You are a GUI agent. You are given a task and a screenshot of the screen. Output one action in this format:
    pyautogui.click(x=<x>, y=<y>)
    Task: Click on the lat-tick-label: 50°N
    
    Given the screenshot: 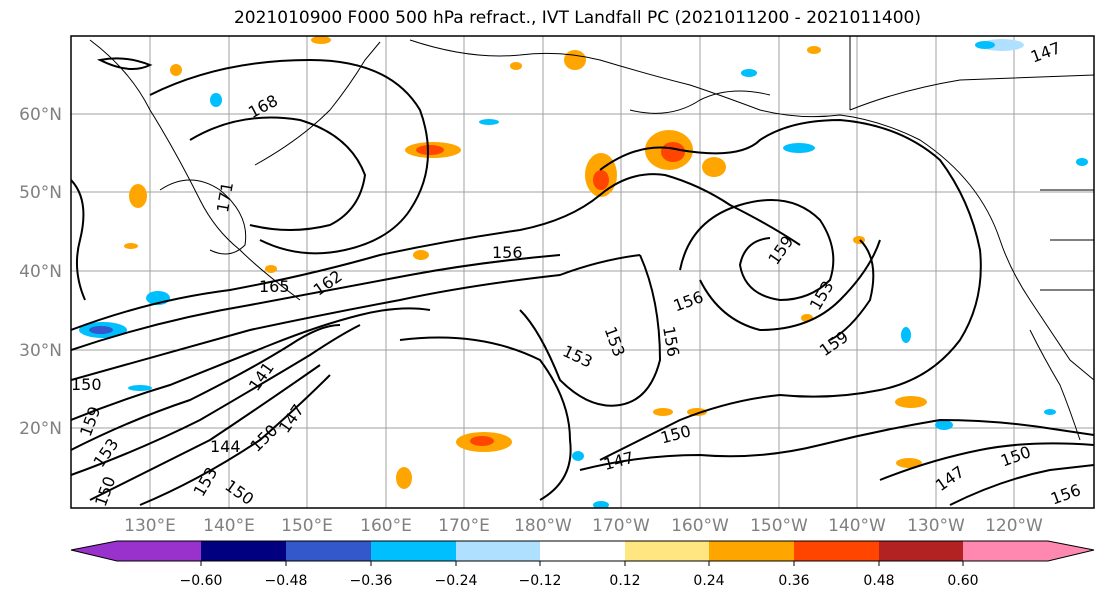 What is the action you would take?
    pyautogui.click(x=40, y=193)
    